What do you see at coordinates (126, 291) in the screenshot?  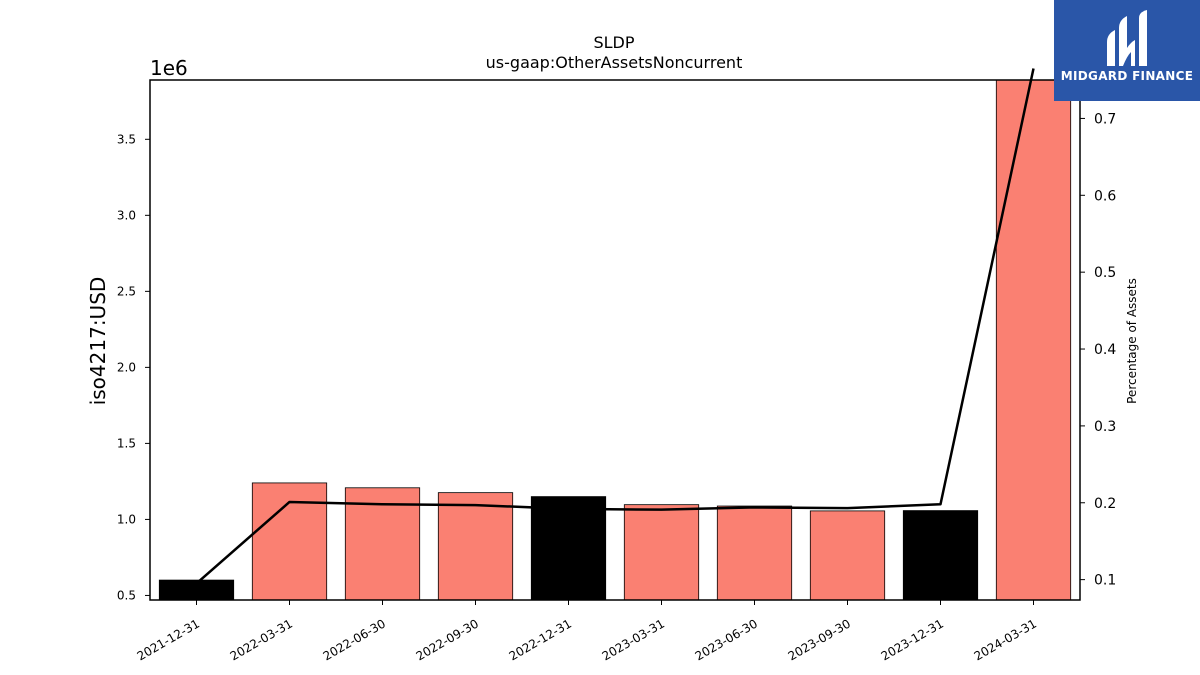 I see `y-tick-label: 2.5` at bounding box center [126, 291].